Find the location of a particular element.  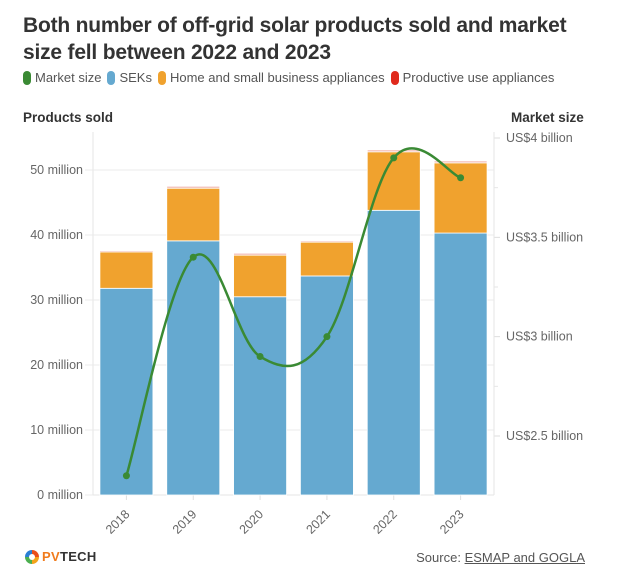

bar-seks-2019 is located at coordinates (193, 368).